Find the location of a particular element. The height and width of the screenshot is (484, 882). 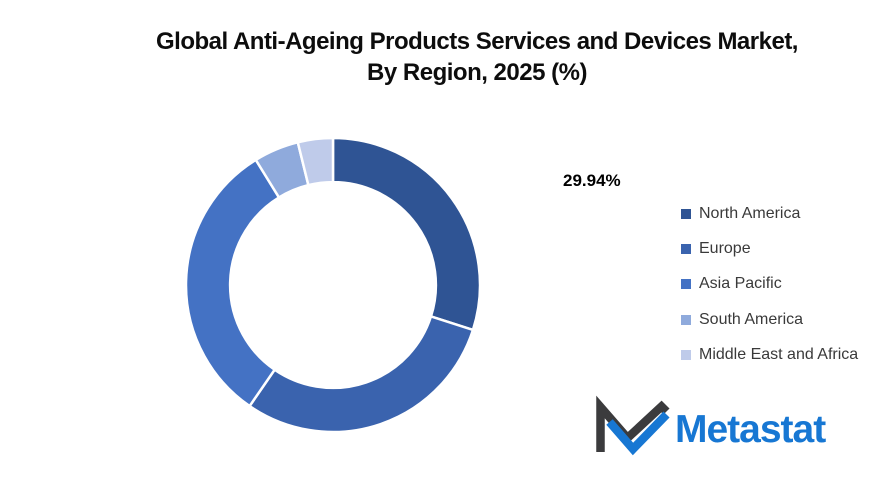

donut-slice-asia-pacific is located at coordinates (232, 283).